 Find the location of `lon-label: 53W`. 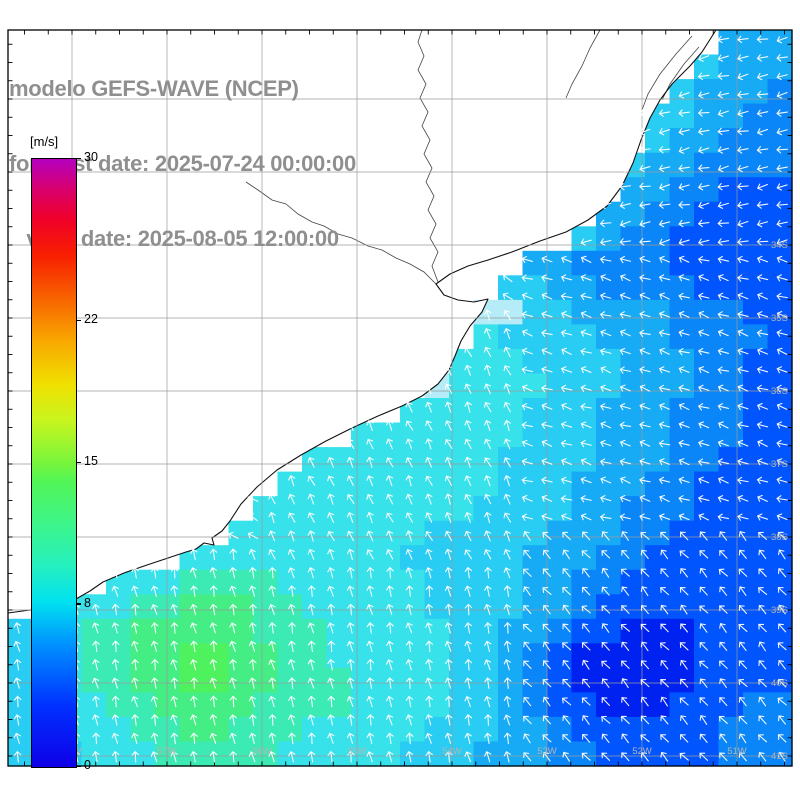

lon-label: 53W is located at coordinates (547, 751).